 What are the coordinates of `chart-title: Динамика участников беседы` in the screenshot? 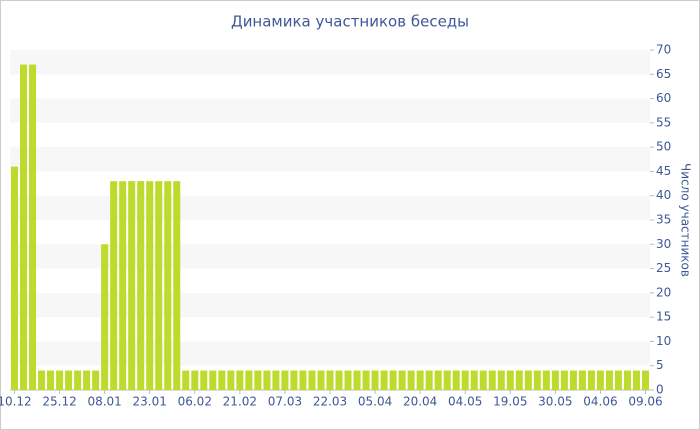 It's located at (350, 22).